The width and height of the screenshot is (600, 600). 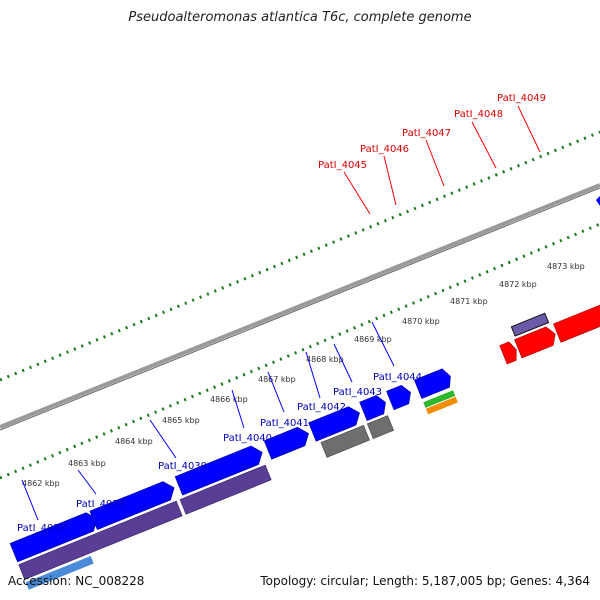 I want to click on gene-label: PatI_4048, so click(x=478, y=114).